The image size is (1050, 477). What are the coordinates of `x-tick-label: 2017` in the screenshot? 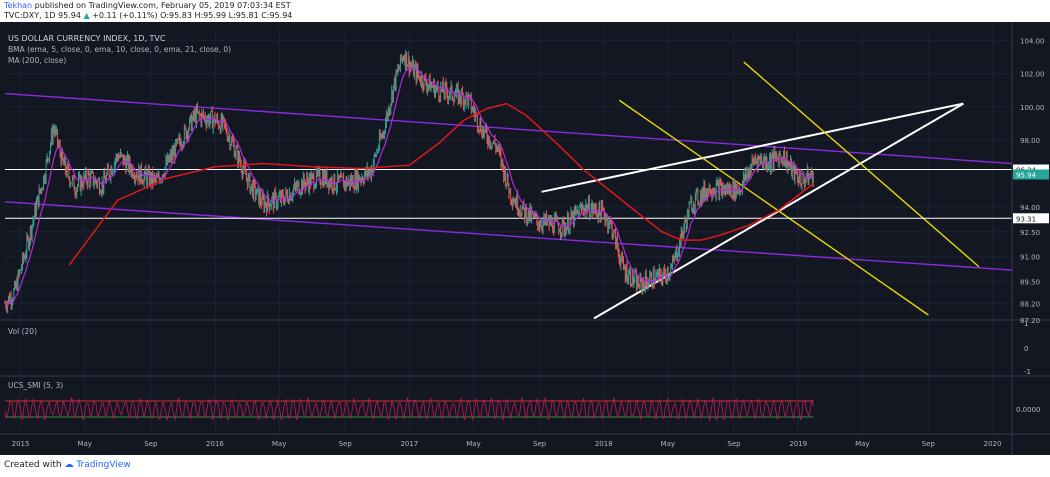 It's located at (409, 444).